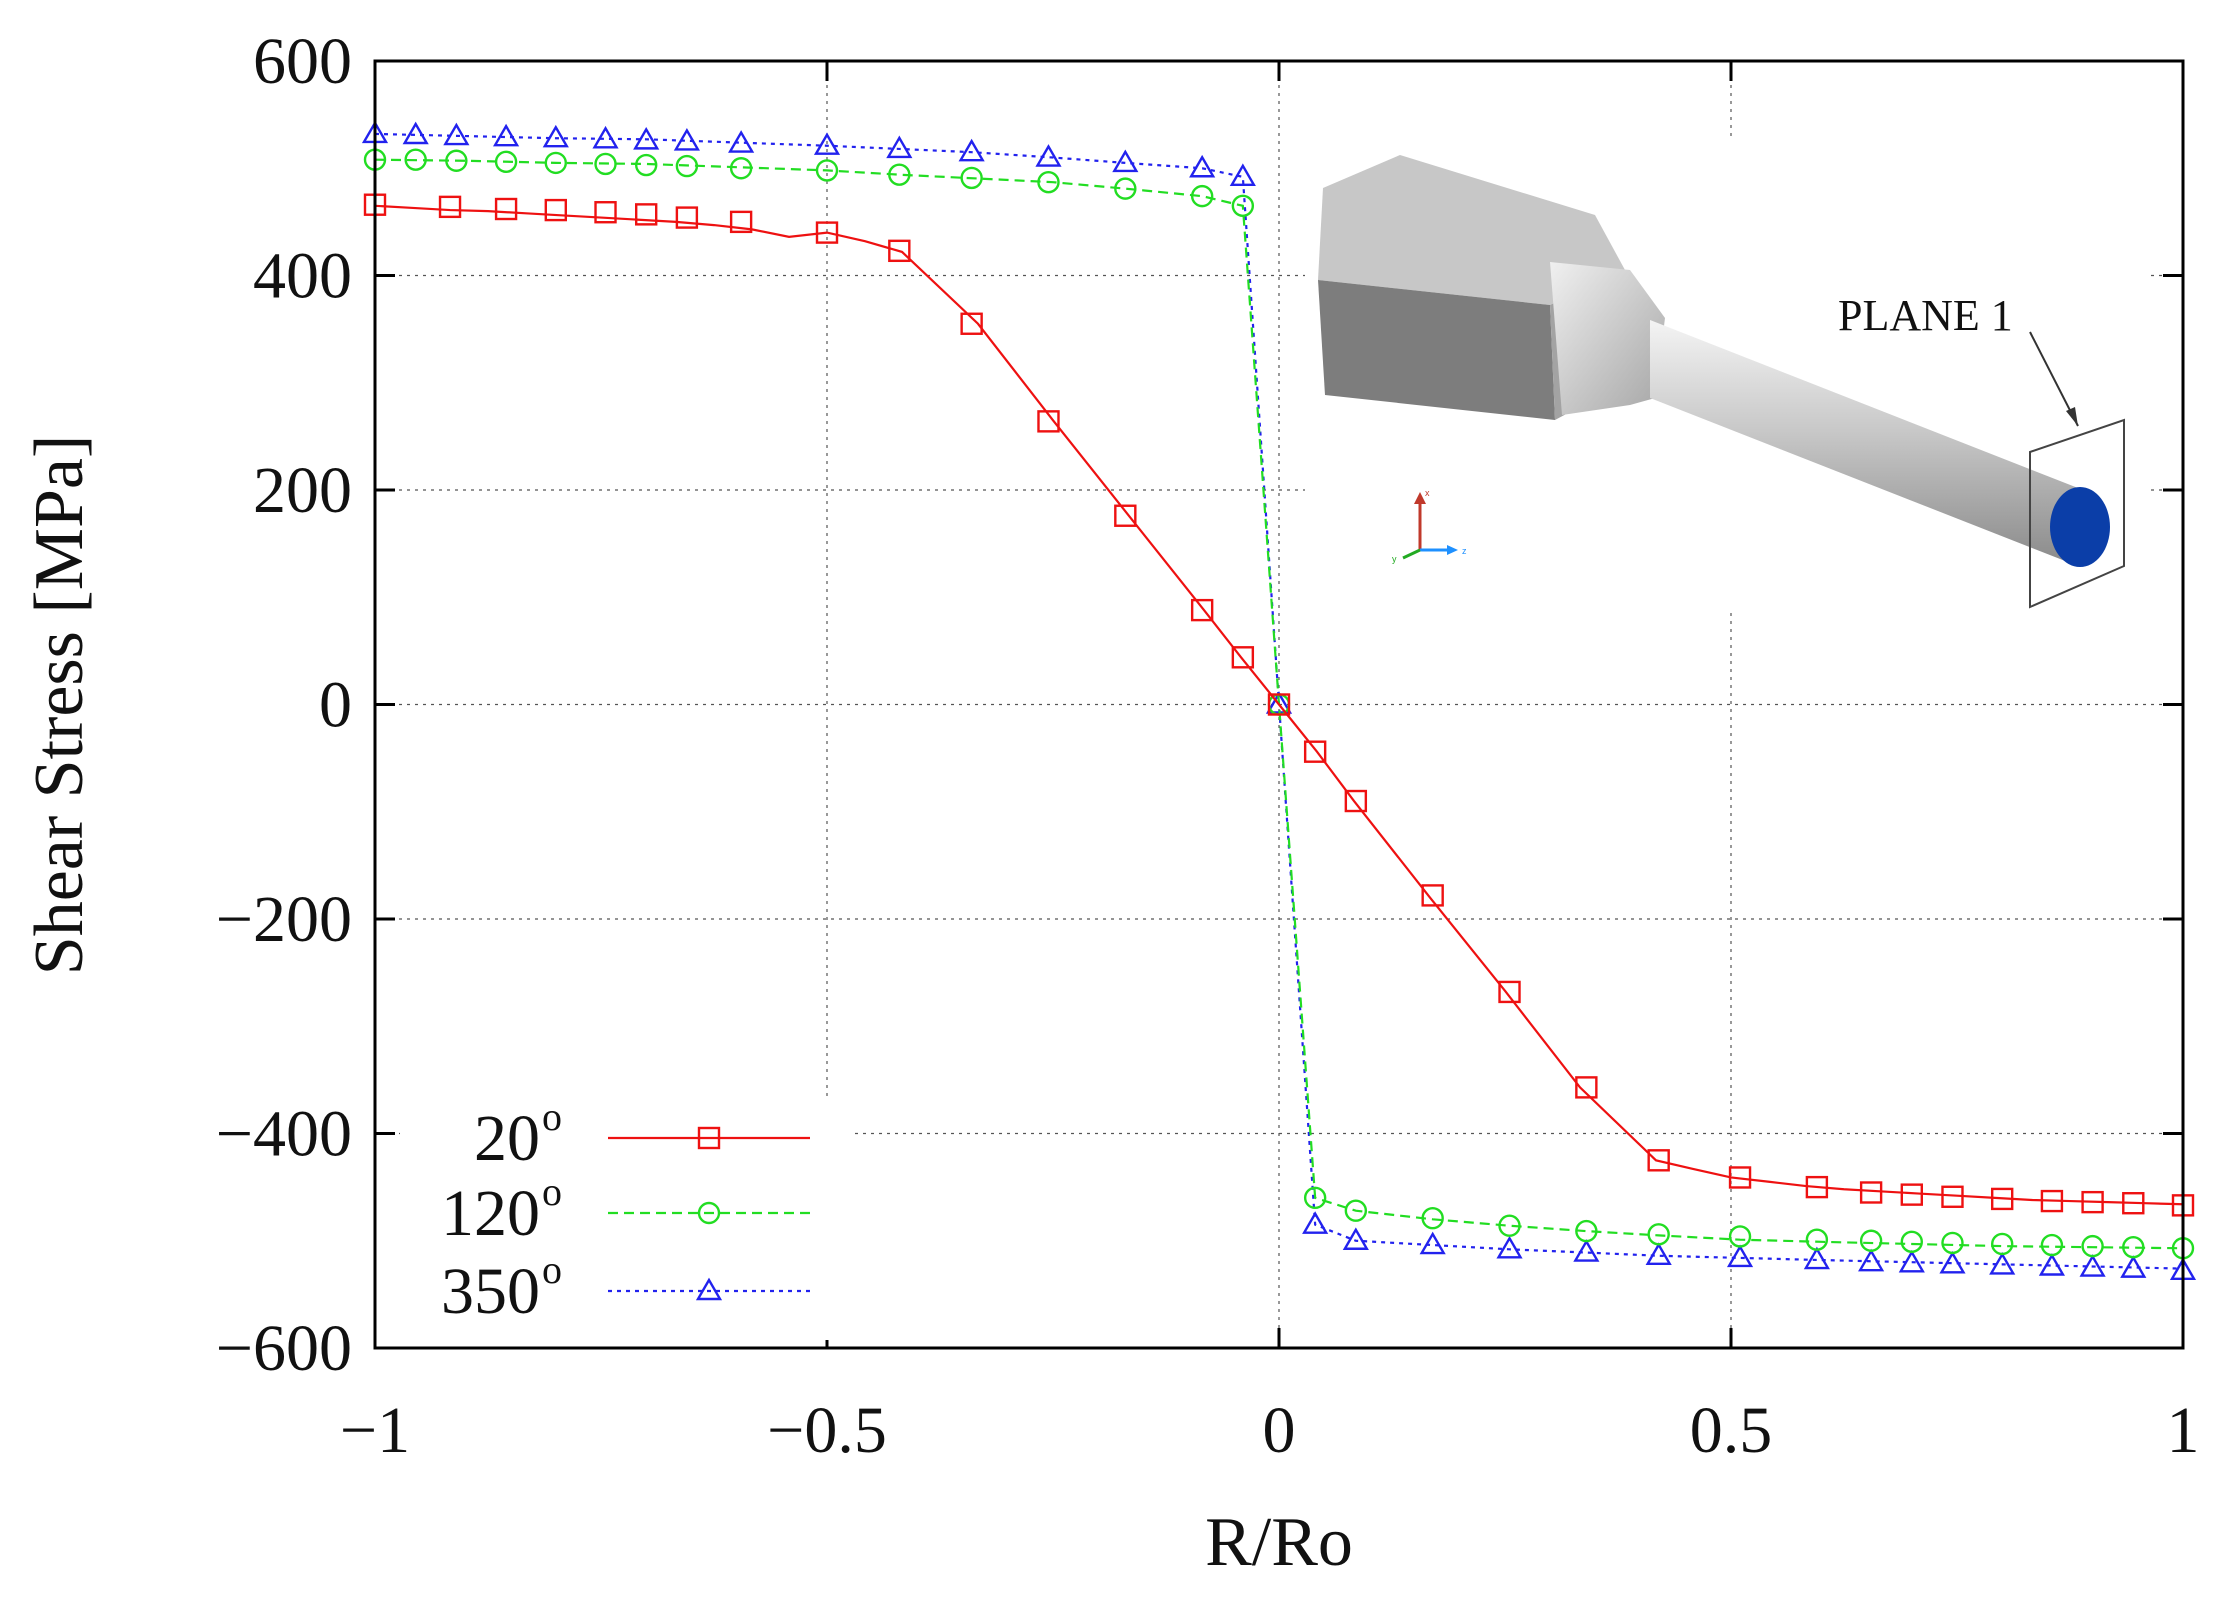 Image resolution: width=2218 pixels, height=1598 pixels. Describe the element at coordinates (1607, 338) in the screenshot. I see `specimen-neck` at that location.